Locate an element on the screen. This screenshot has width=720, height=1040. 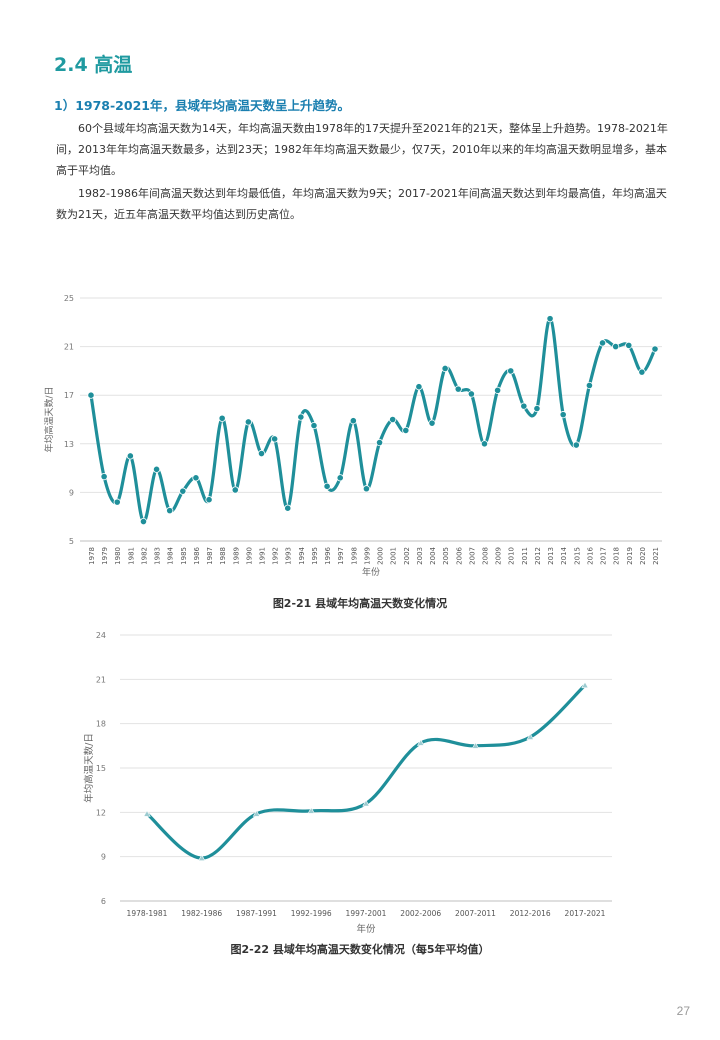
chart1-xtick-label: 1999 is located at coordinates (367, 556).